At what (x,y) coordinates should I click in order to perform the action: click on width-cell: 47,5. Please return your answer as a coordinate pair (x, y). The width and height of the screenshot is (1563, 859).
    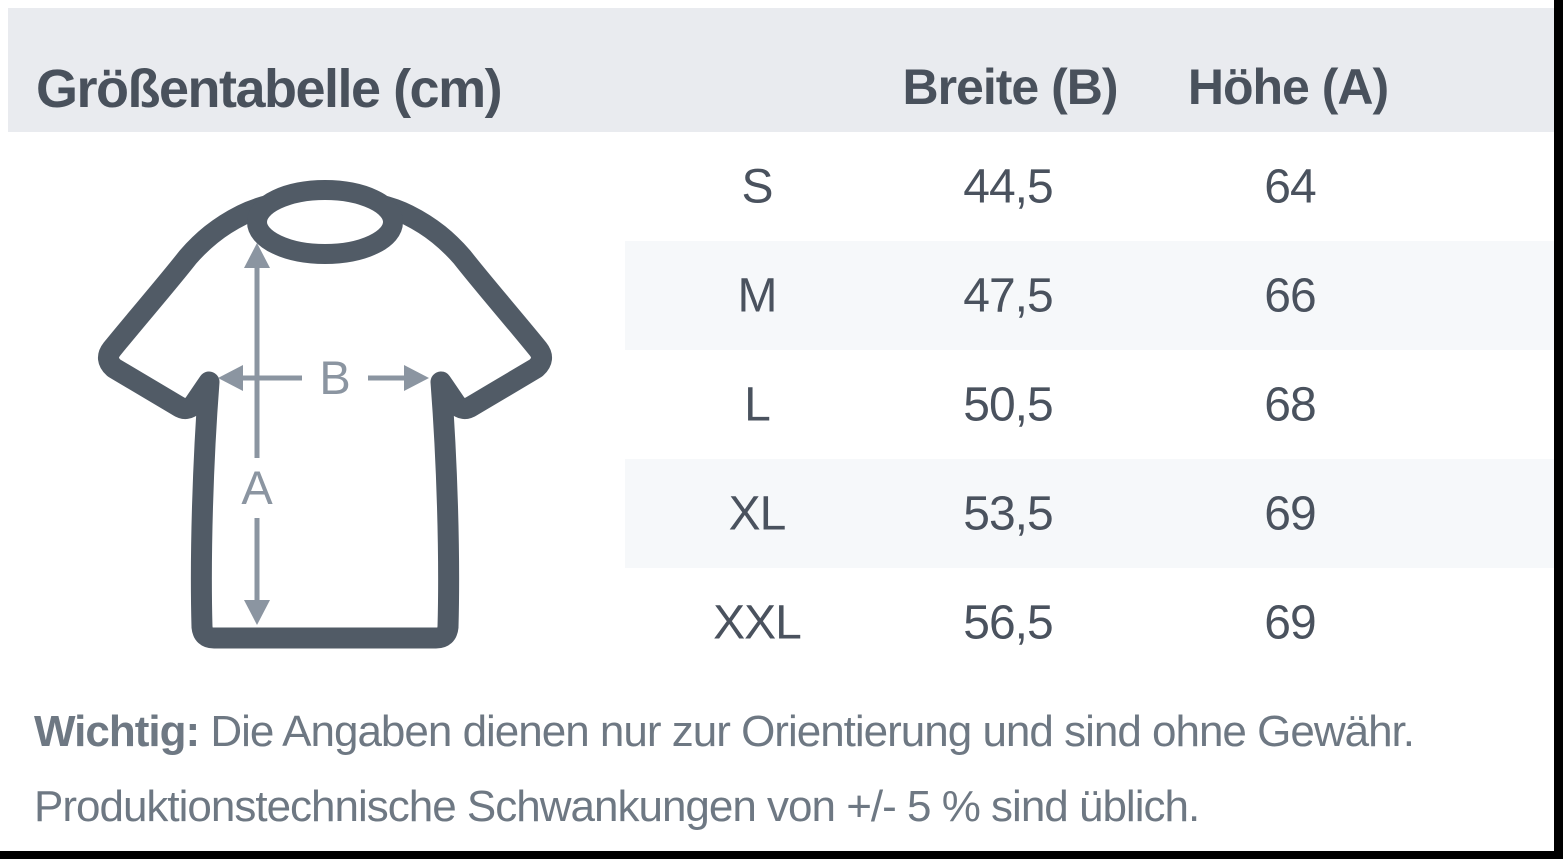
    Looking at the image, I should click on (1008, 295).